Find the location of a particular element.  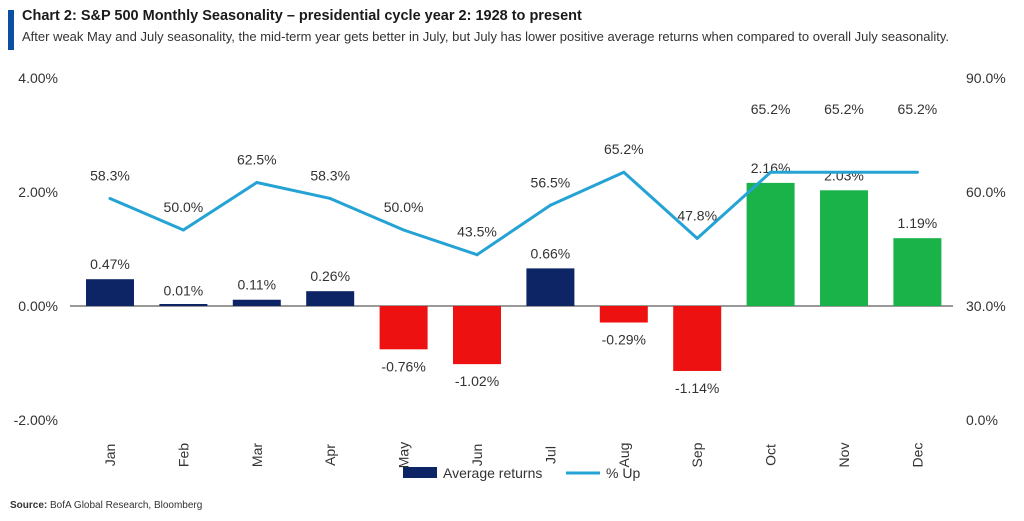

y-right-tick-label: 60.0% is located at coordinates (986, 192).